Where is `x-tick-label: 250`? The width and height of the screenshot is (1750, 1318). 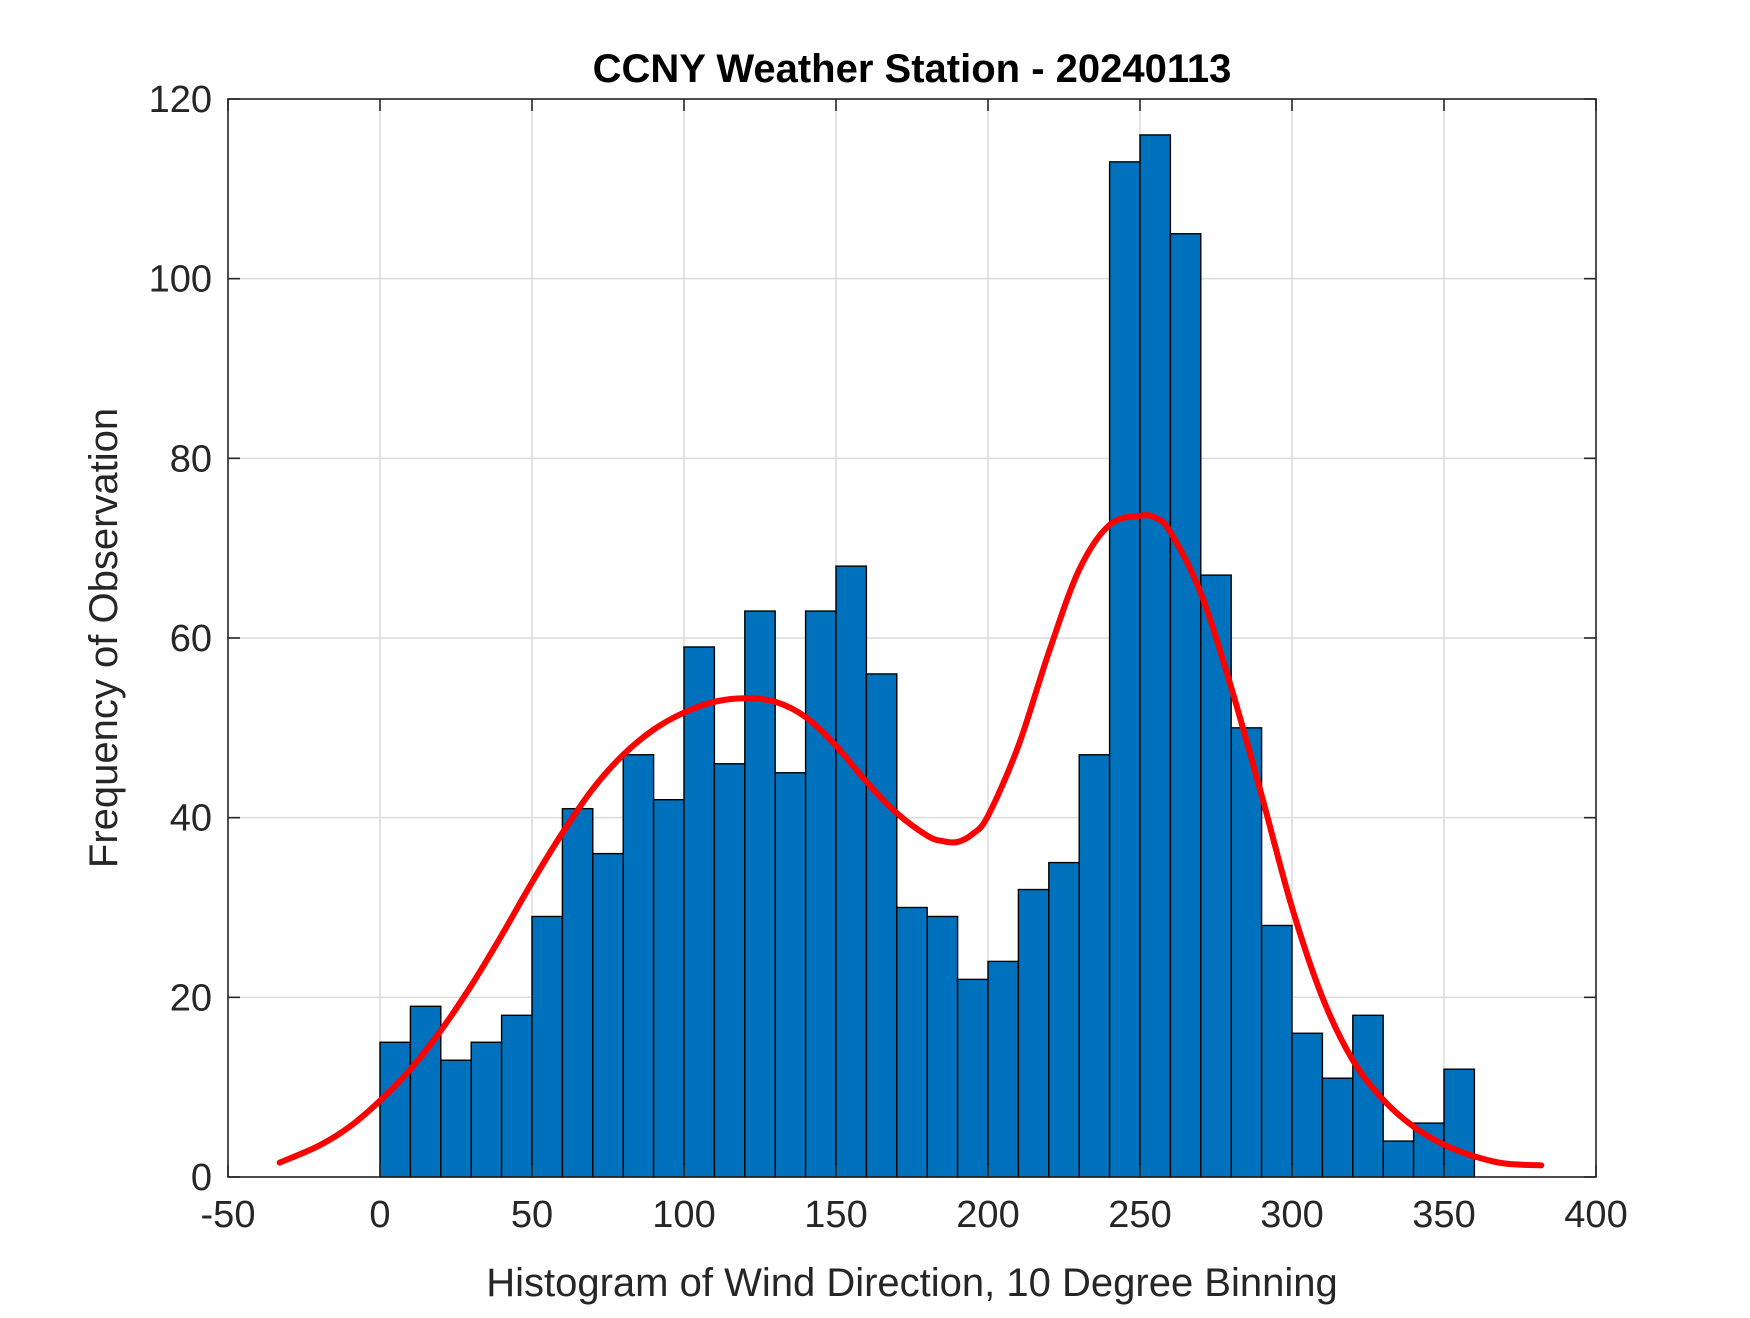
x-tick-label: 250 is located at coordinates (1139, 1215).